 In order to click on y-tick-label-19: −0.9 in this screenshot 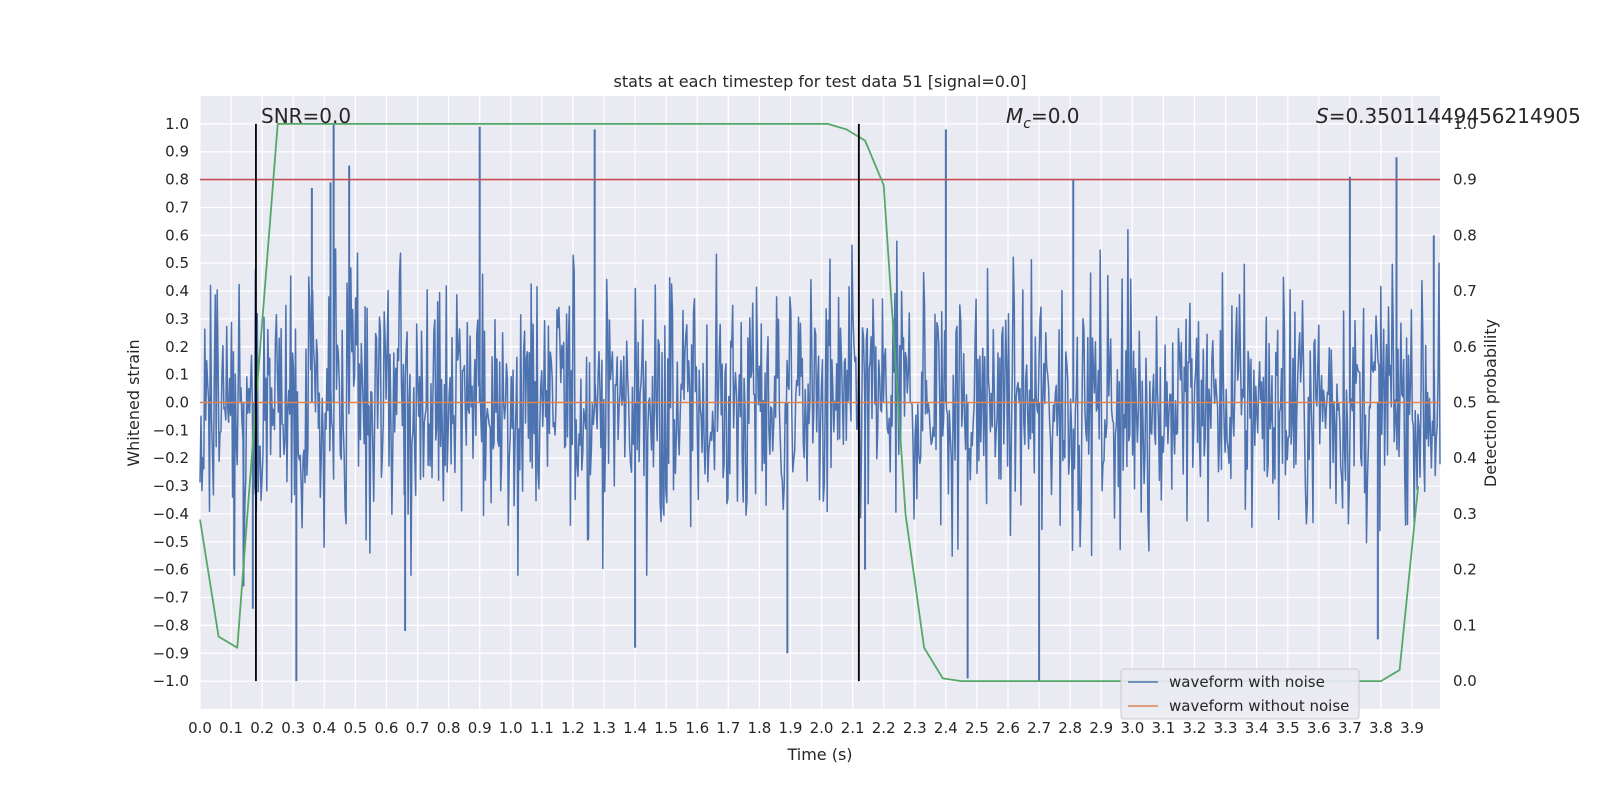, I will do `click(171, 653)`.